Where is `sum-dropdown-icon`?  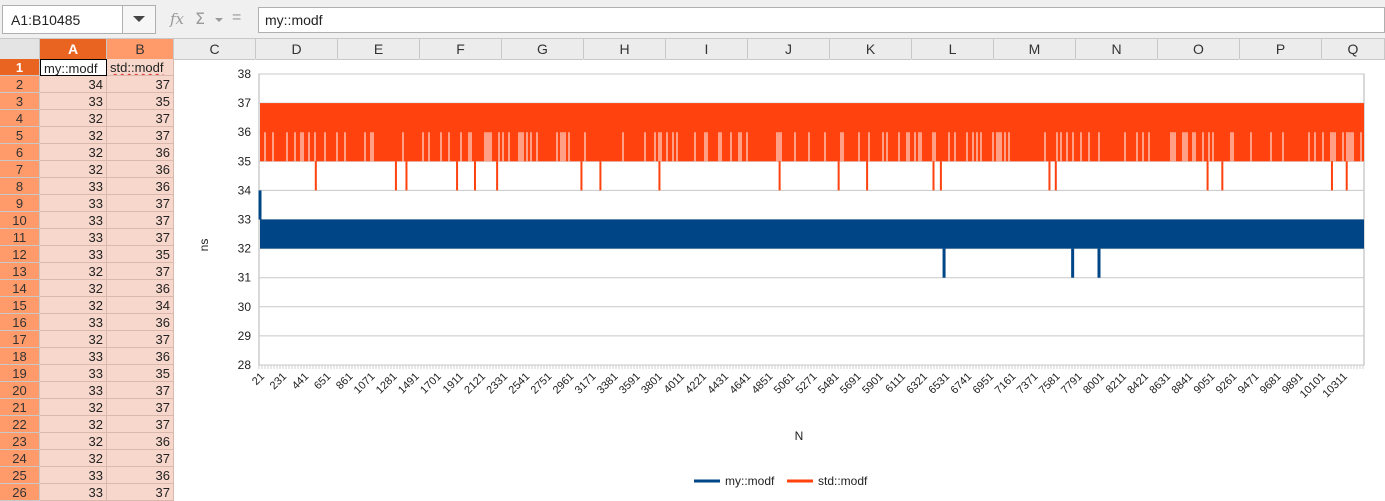
sum-dropdown-icon is located at coordinates (219, 20).